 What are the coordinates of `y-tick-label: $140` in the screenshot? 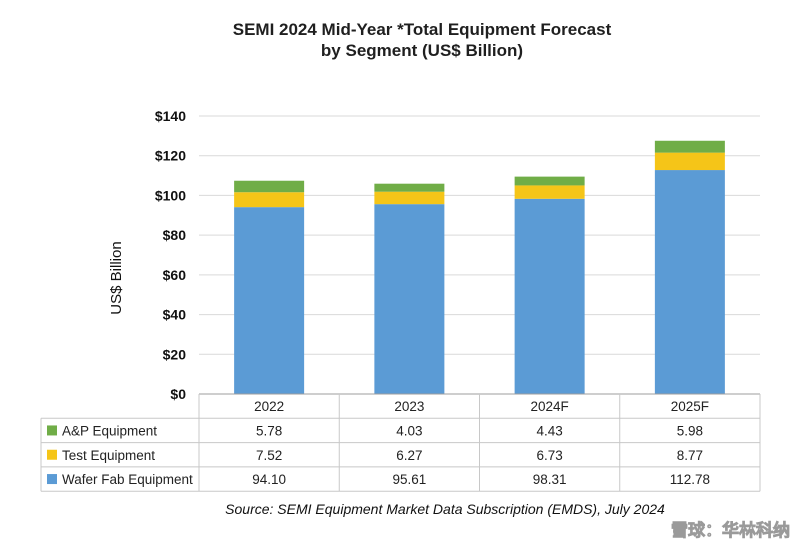 It's located at (170, 116).